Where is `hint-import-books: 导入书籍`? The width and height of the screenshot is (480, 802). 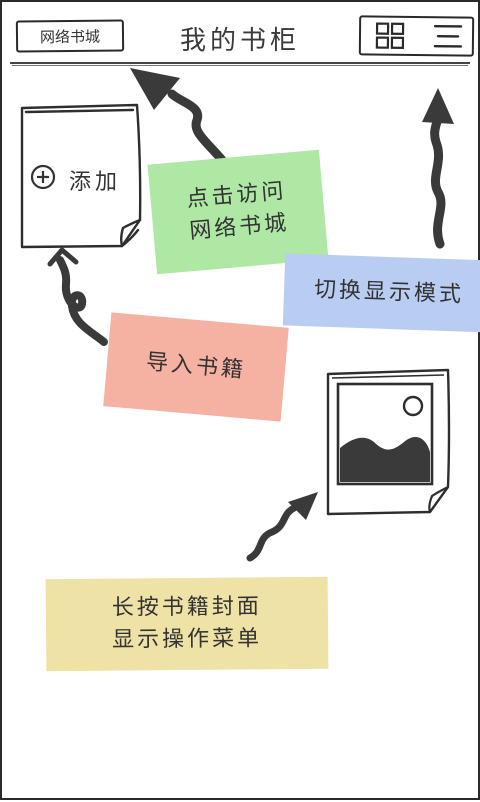
hint-import-books: 导入书籍 is located at coordinates (196, 366).